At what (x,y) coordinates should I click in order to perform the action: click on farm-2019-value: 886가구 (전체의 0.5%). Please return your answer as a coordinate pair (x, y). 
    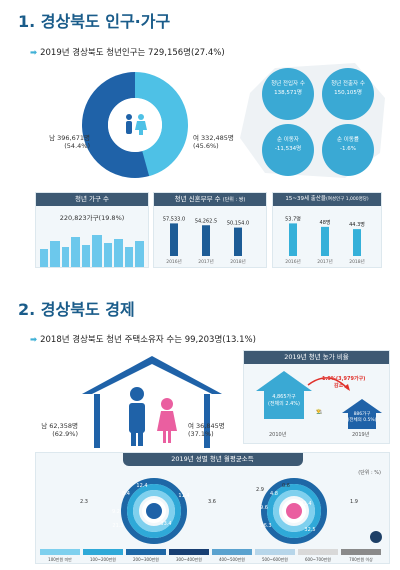
    Looking at the image, I should click on (362, 417).